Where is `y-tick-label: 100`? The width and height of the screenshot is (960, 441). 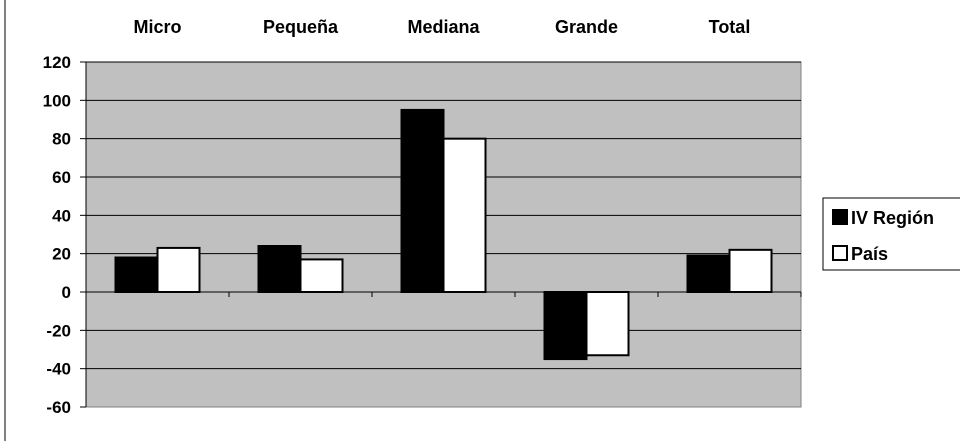
y-tick-label: 100 is located at coordinates (57, 100).